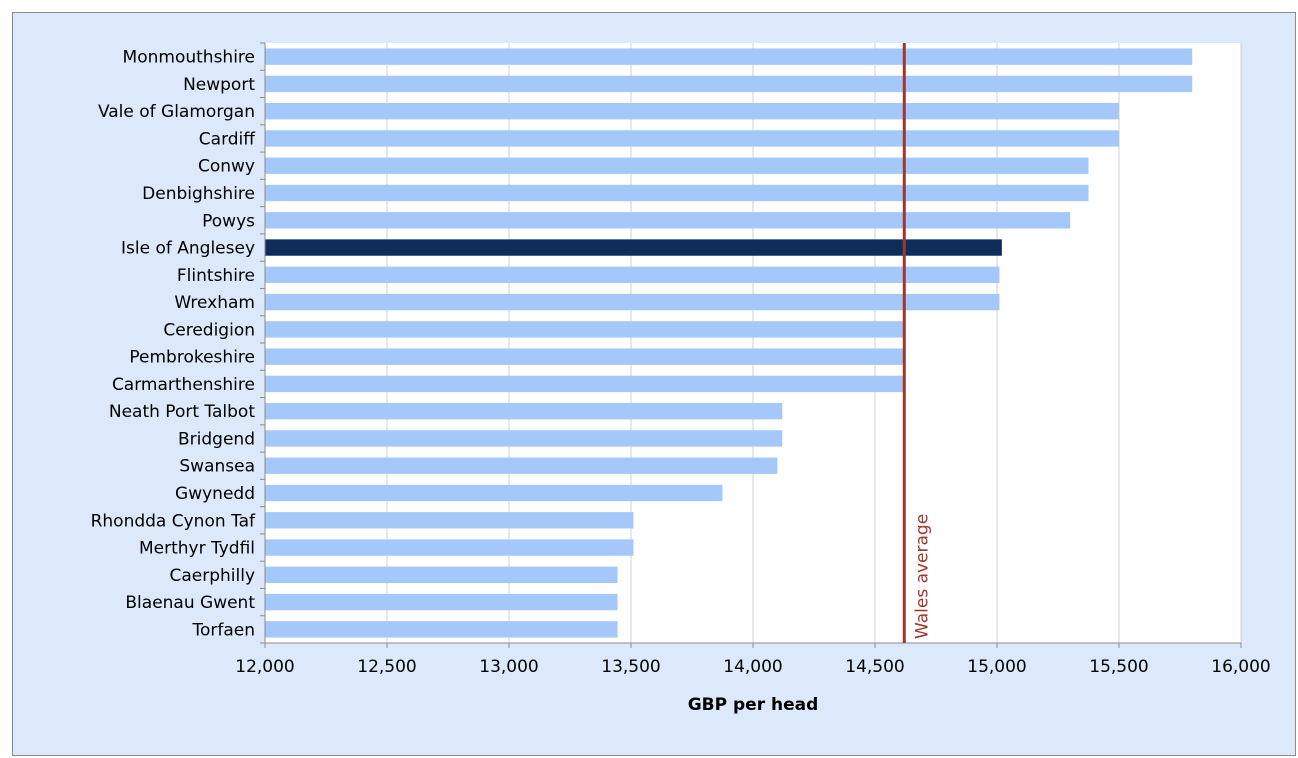 Image resolution: width=1298 pixels, height=758 pixels. What do you see at coordinates (173, 521) in the screenshot?
I see `category-label: Rhondda Cynon Taf` at bounding box center [173, 521].